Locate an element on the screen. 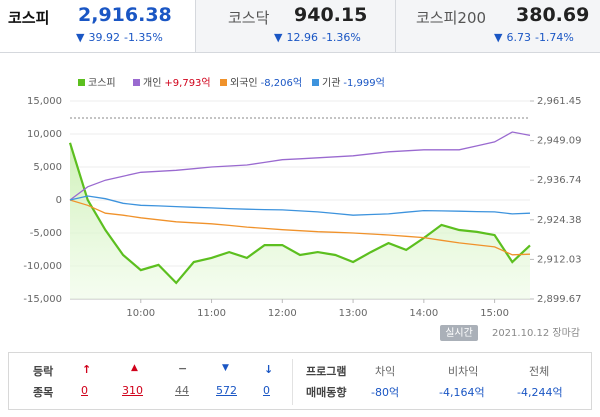 This screenshot has height=417, width=600. rate: -1.36% is located at coordinates (341, 37).